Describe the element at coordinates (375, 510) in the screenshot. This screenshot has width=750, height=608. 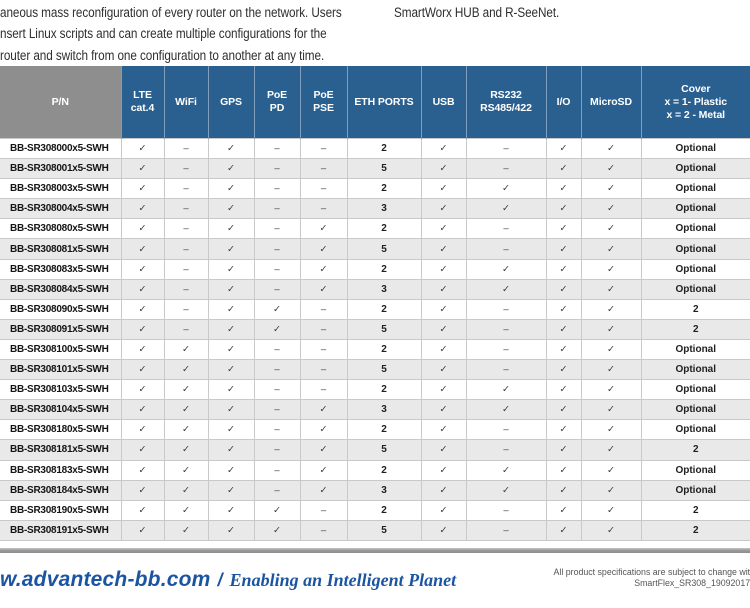
I see `table-row: BB-SR308190x5-SWH ✓ ✓ ✓ ✓ –2 ✓ – ✓ ✓ 2` at that location.